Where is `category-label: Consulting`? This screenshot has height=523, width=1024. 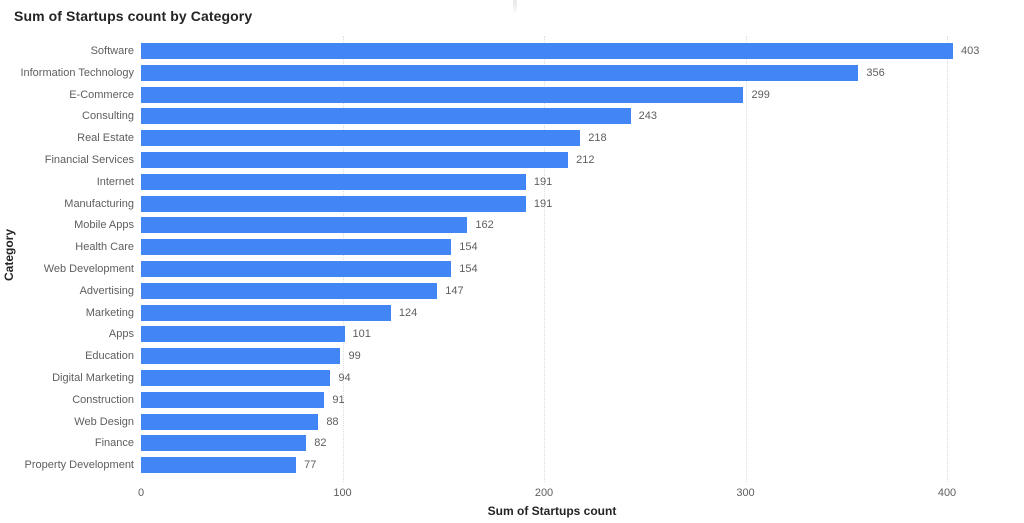 category-label: Consulting is located at coordinates (108, 116).